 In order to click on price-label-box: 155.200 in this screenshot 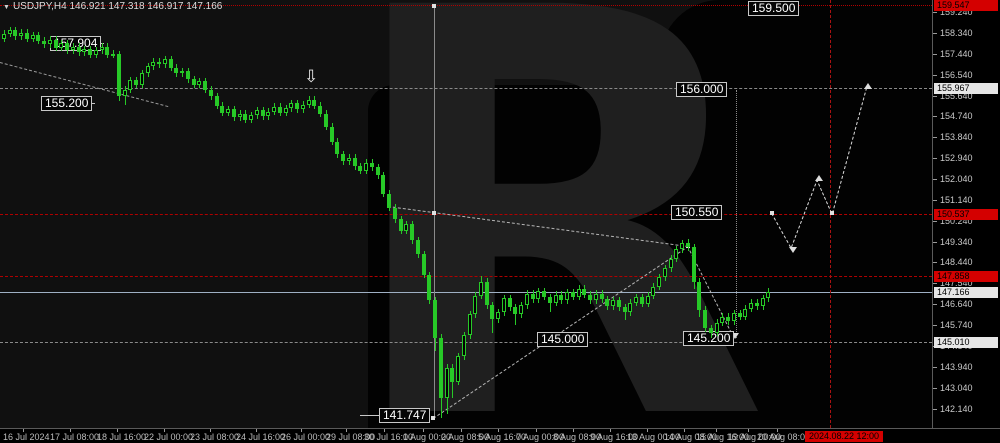, I will do `click(67, 103)`.